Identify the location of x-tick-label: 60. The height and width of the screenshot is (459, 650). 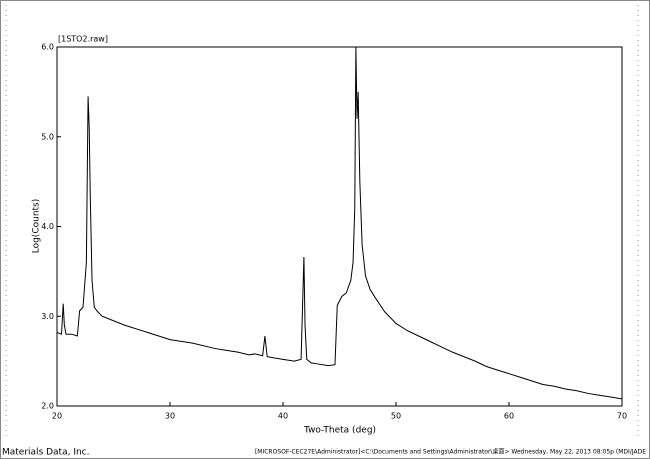
(509, 416).